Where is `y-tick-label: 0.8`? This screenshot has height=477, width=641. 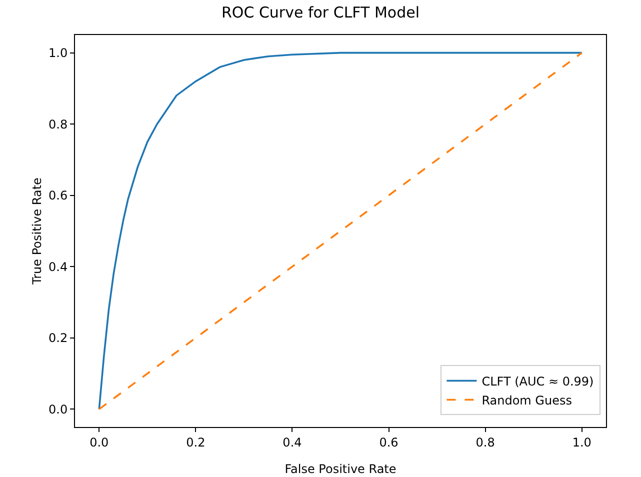 y-tick-label: 0.8 is located at coordinates (58, 124).